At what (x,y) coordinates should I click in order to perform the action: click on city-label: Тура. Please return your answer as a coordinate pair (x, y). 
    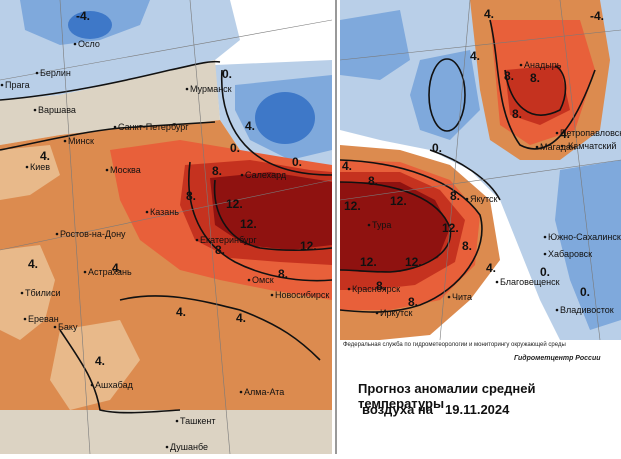
    Looking at the image, I should click on (381, 225).